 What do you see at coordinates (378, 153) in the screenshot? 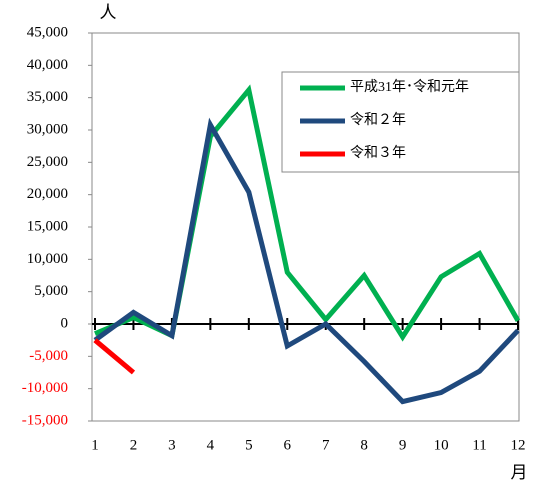
I see `legend-label: 令和３年` at bounding box center [378, 153].